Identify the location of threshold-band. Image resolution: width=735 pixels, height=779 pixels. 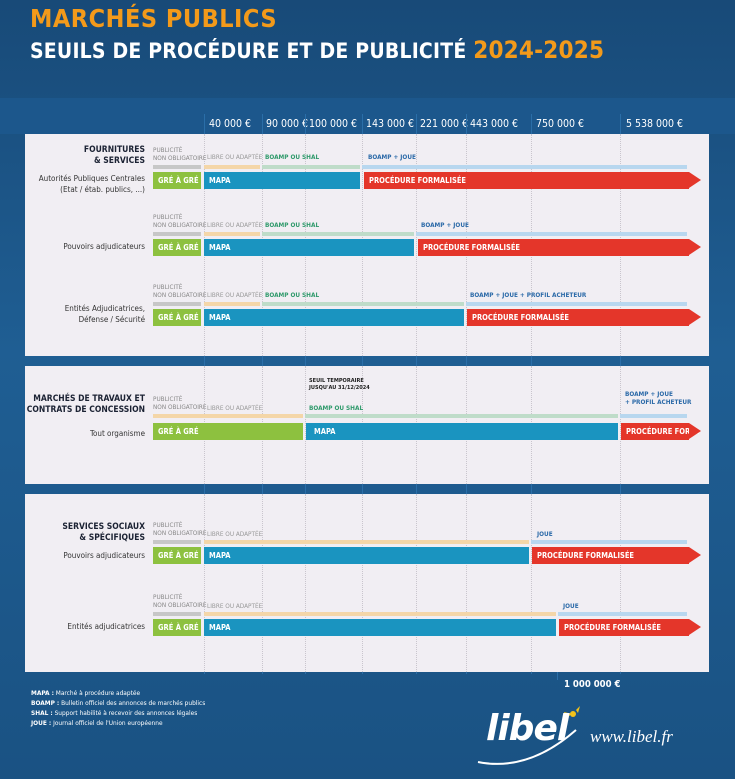
(367, 116).